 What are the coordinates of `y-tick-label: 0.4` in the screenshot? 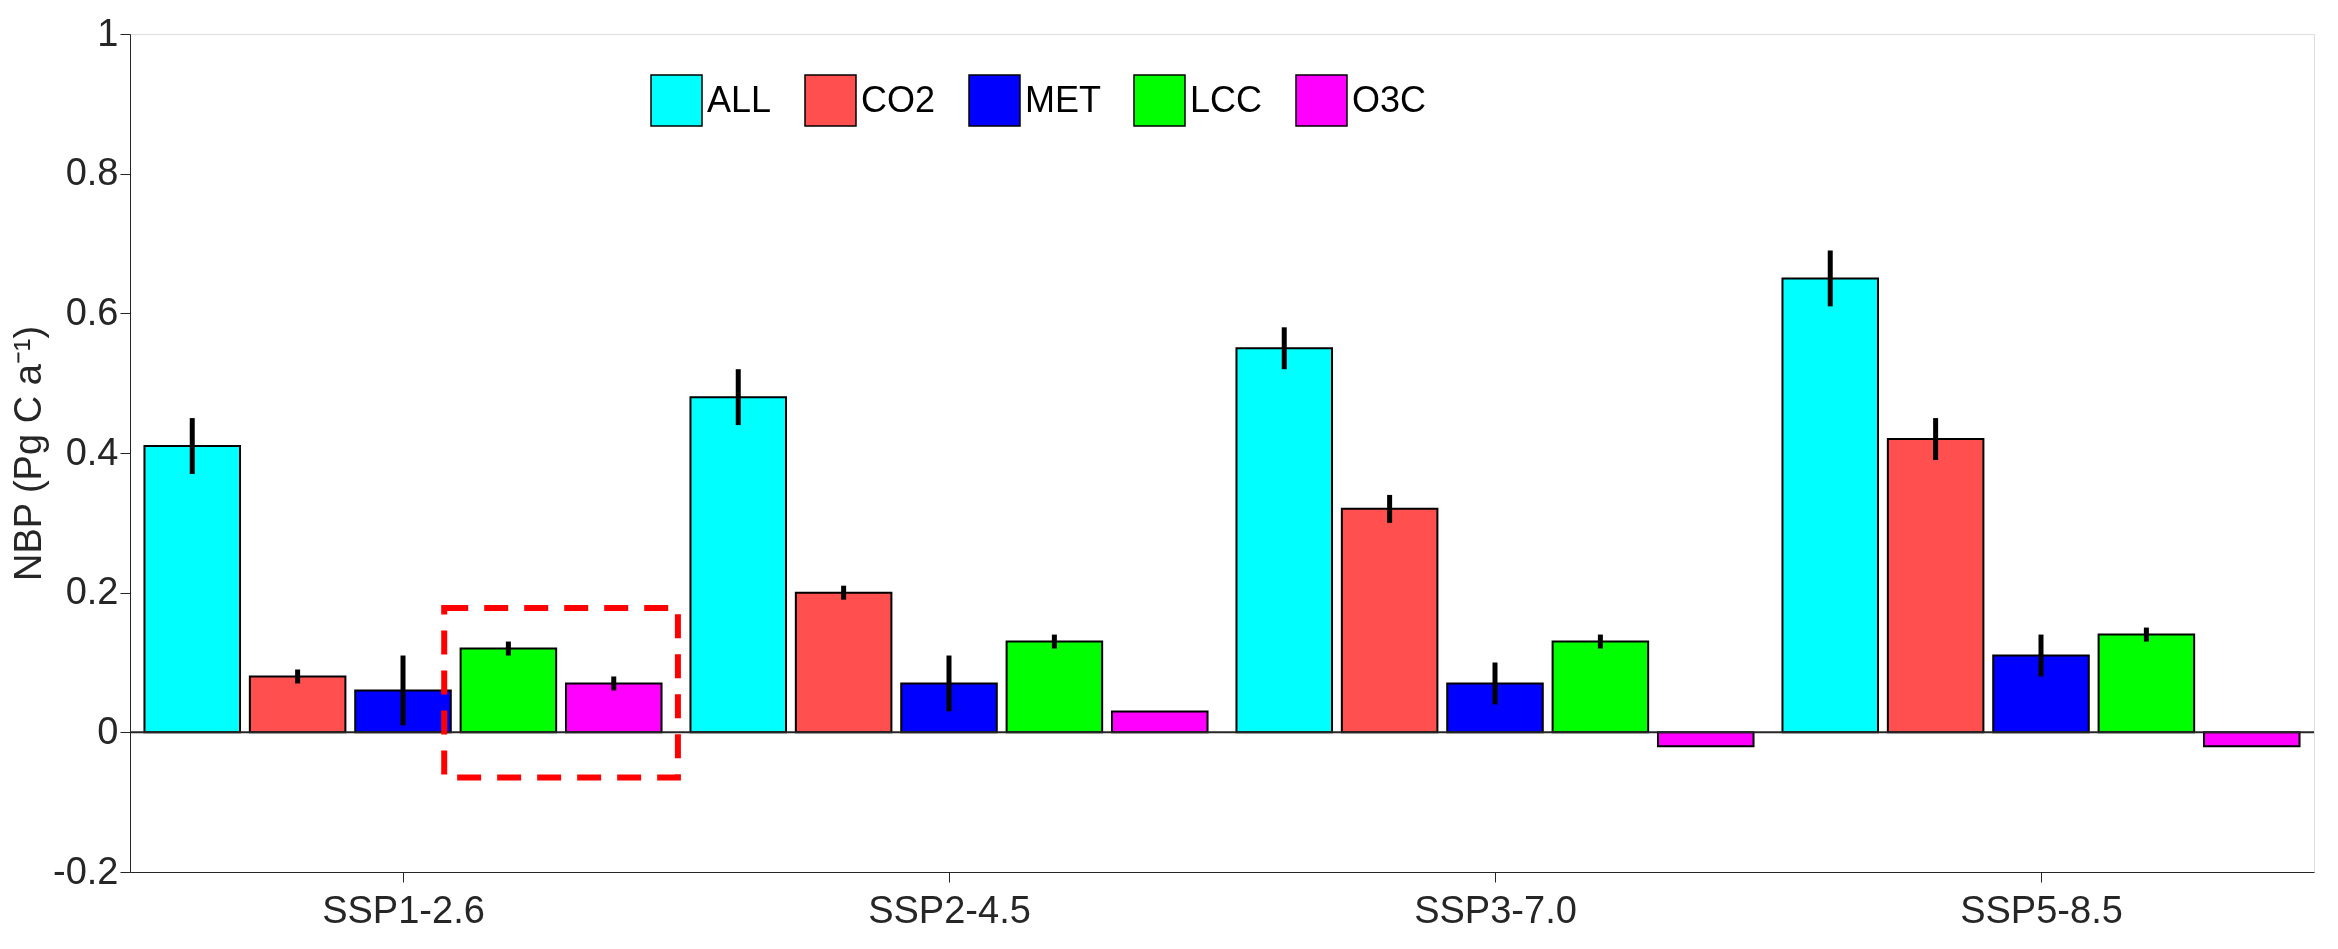 It's located at (92, 451).